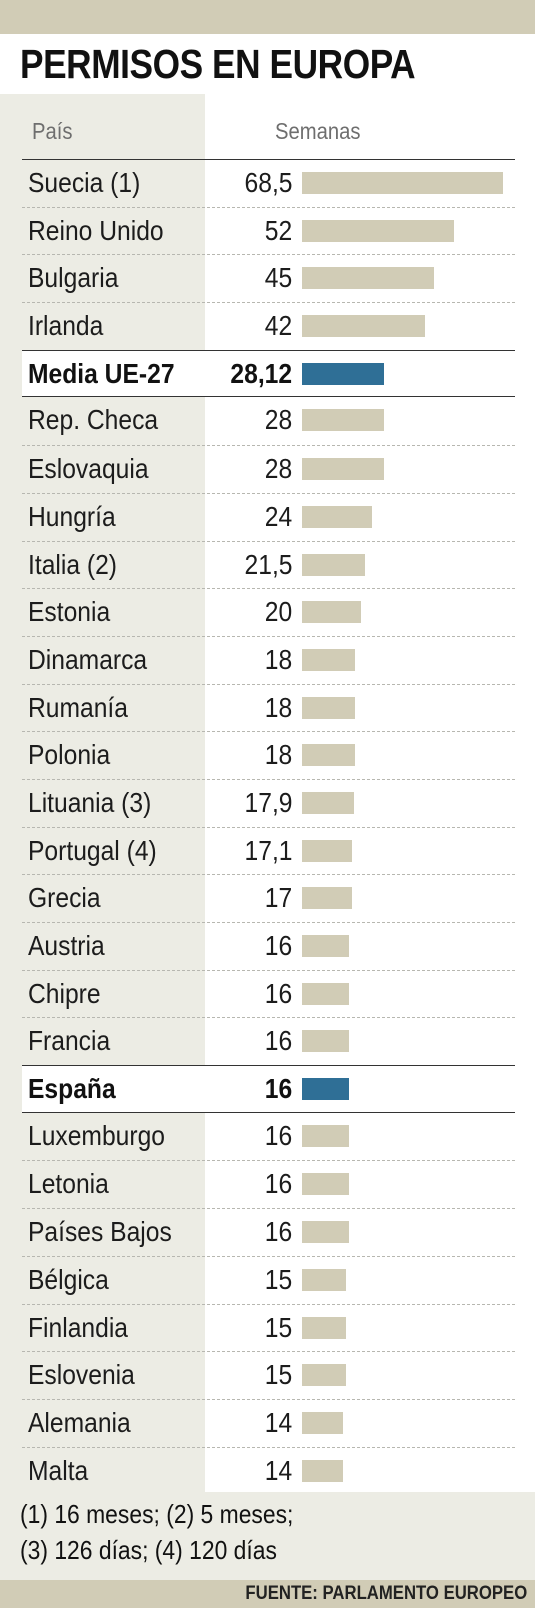  What do you see at coordinates (92, 850) in the screenshot?
I see `country-label: Portugal (4)` at bounding box center [92, 850].